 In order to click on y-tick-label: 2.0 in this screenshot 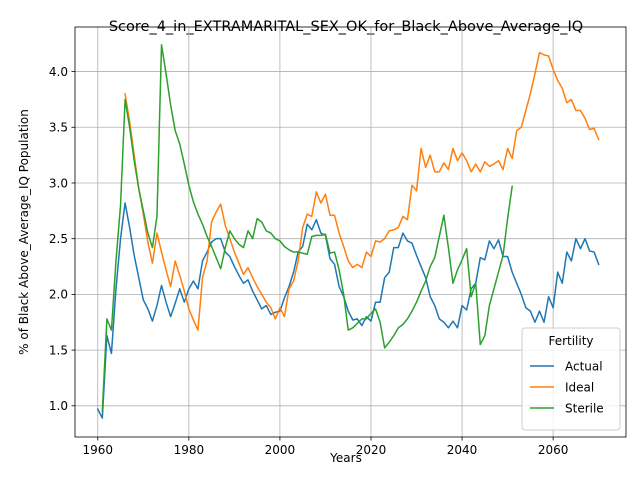, I will do `click(58, 295)`.